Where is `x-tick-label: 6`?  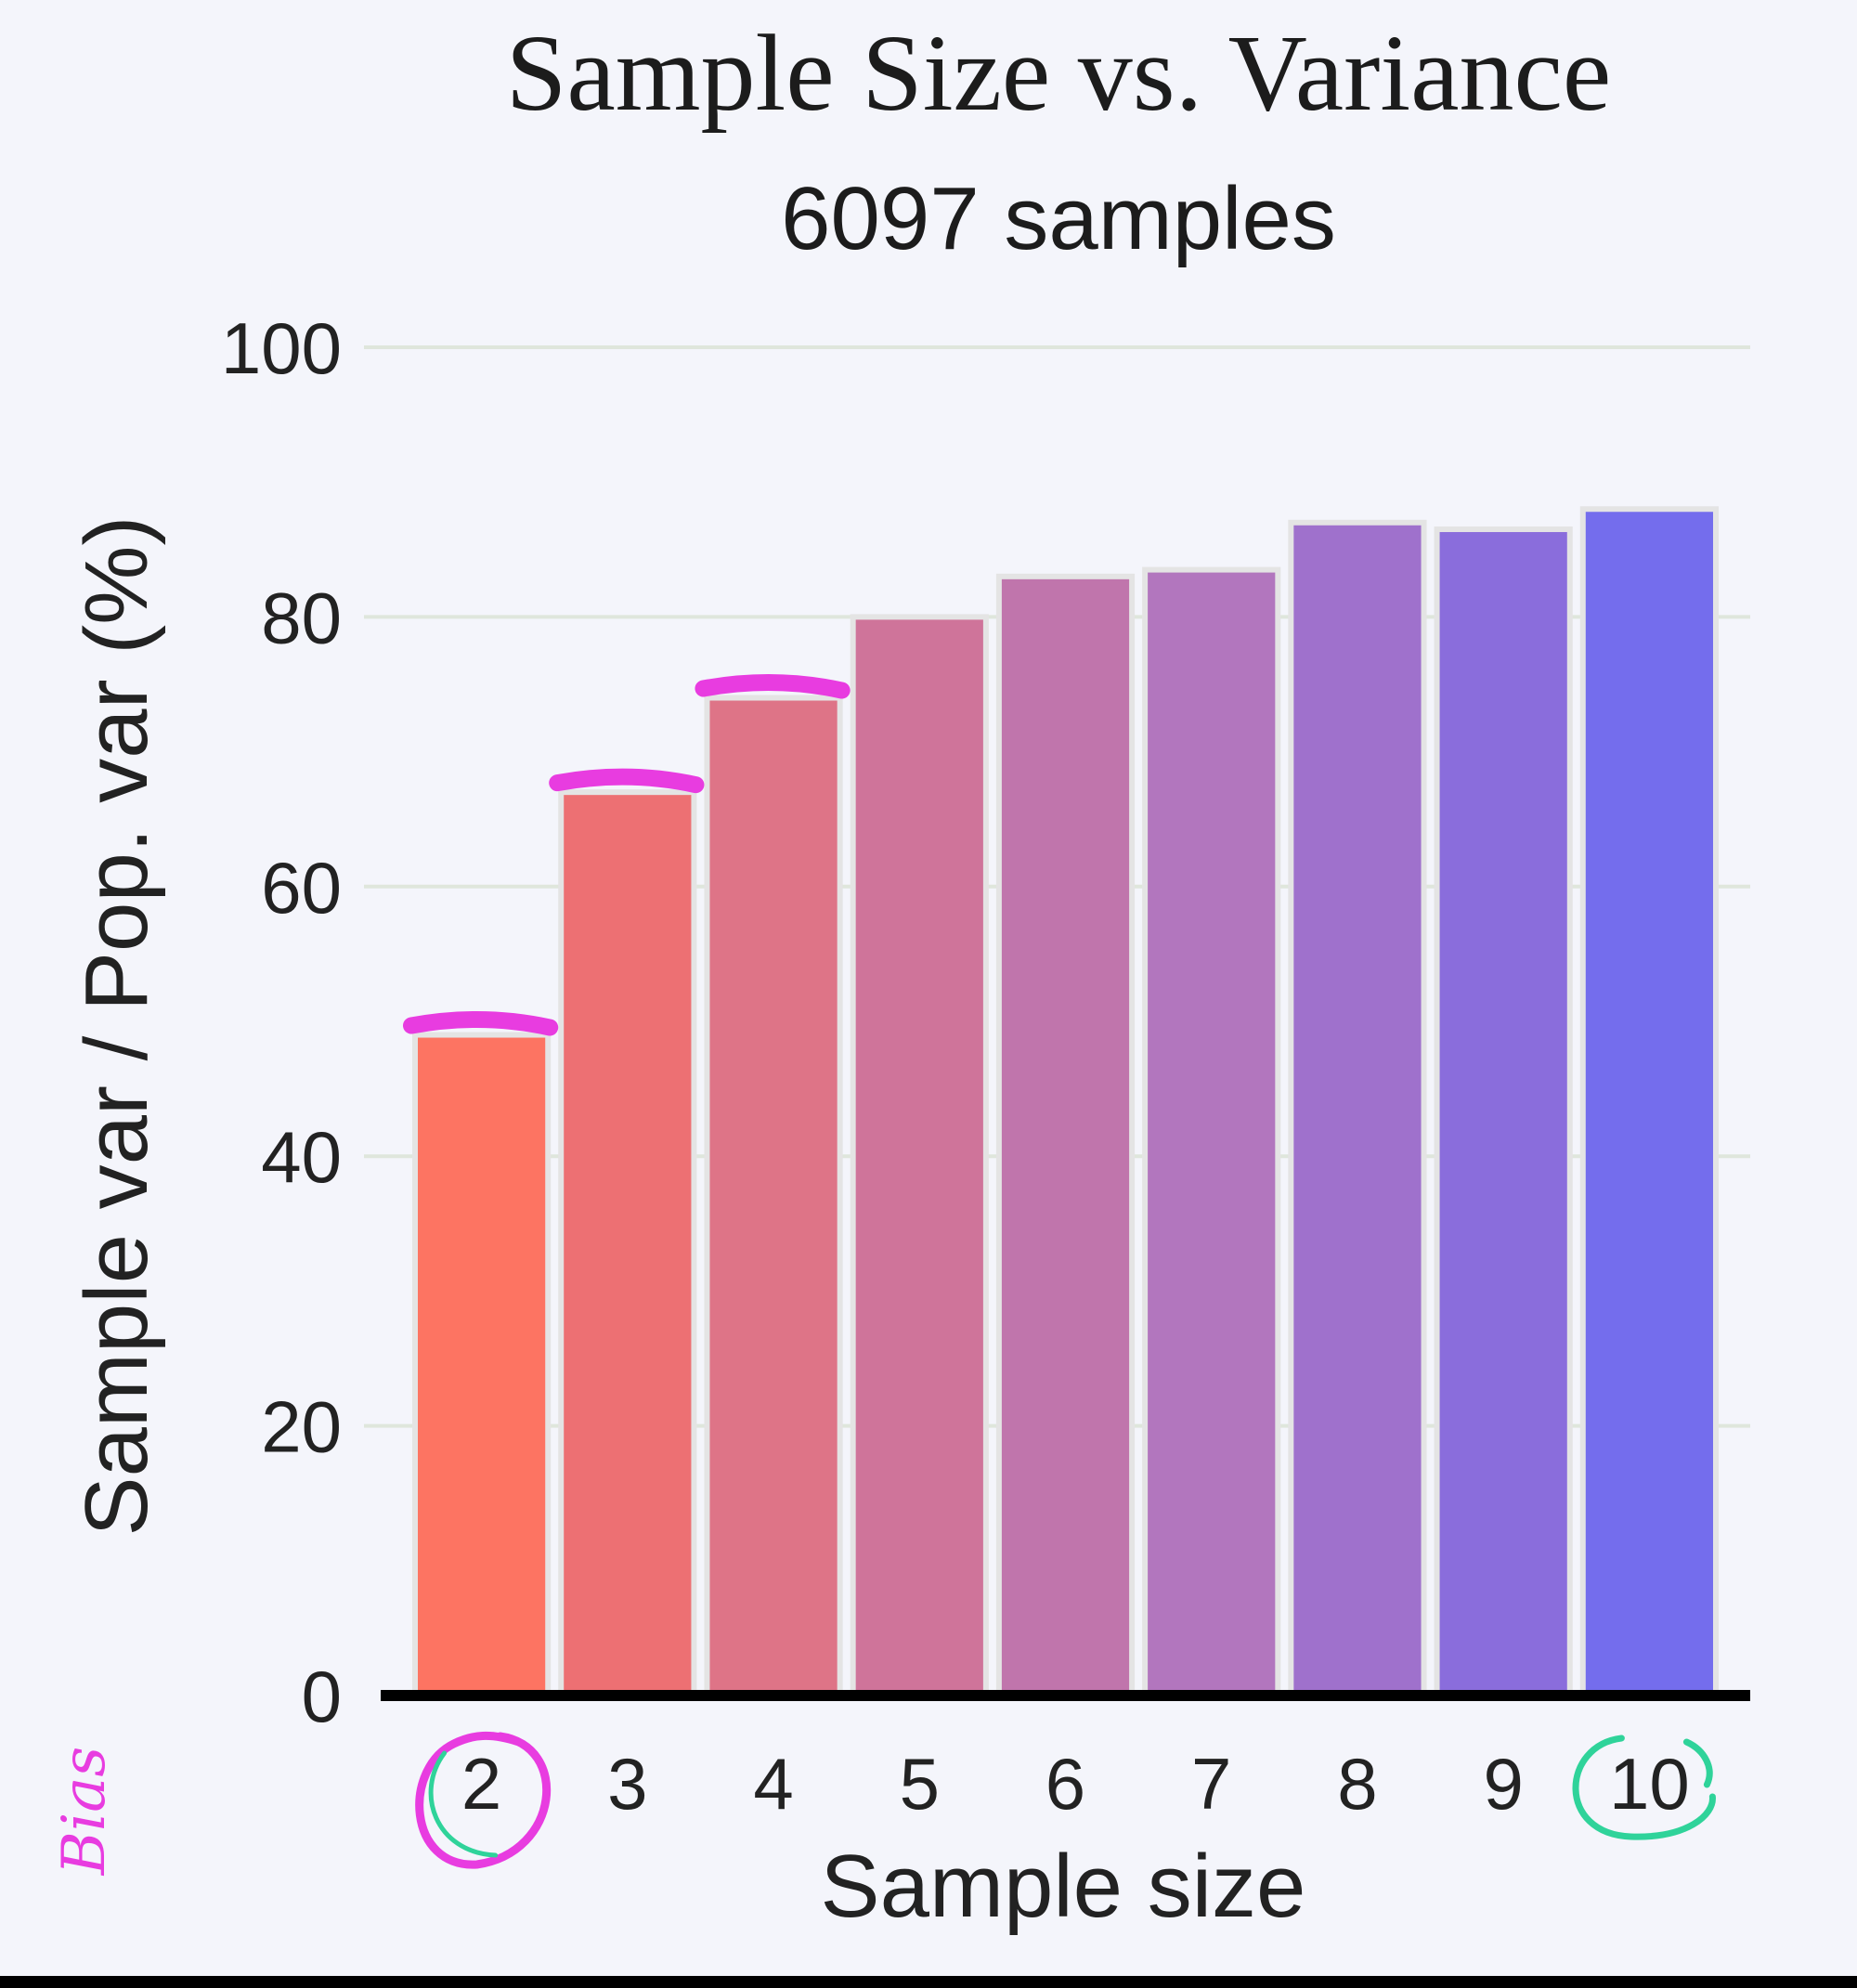
x-tick-label: 6 is located at coordinates (1065, 1784).